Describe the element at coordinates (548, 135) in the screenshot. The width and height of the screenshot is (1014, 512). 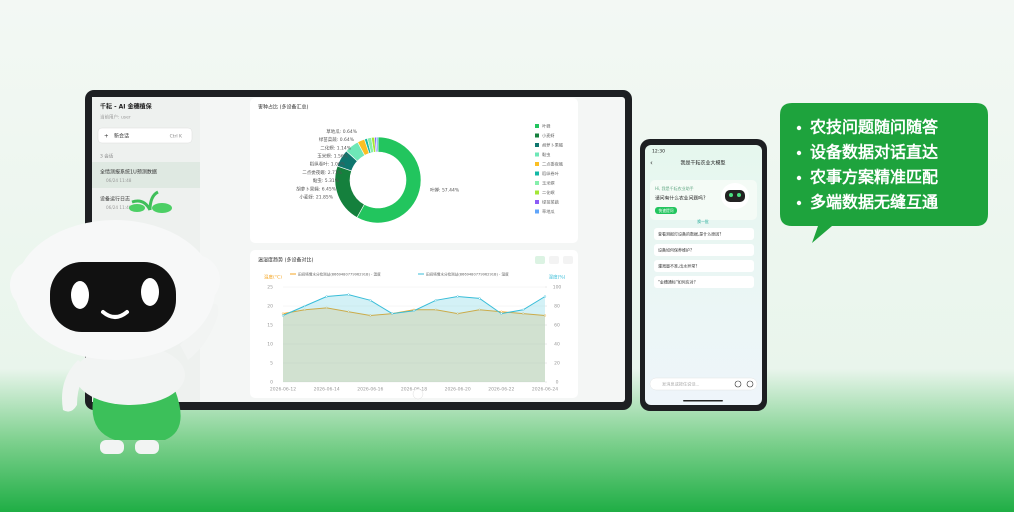
I see `legend-label: 小麦蚜` at that location.